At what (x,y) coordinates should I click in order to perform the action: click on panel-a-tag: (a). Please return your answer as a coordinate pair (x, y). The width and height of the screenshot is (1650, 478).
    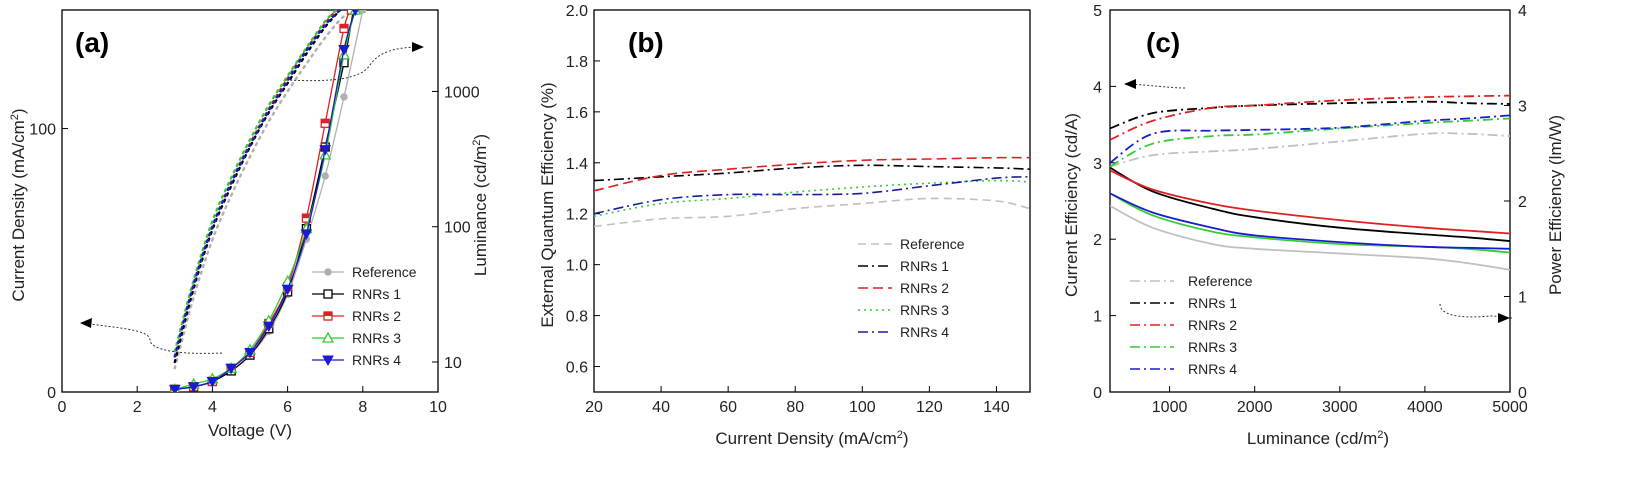
    Looking at the image, I should click on (92, 42).